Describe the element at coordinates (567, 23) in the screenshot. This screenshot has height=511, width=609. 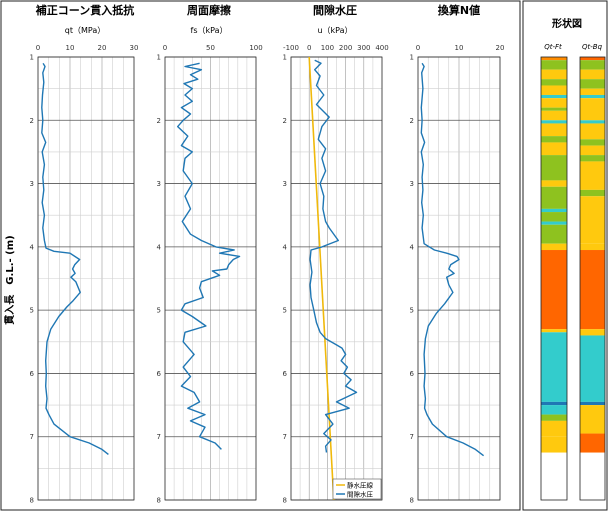
I see `shape-title: 形状図` at that location.